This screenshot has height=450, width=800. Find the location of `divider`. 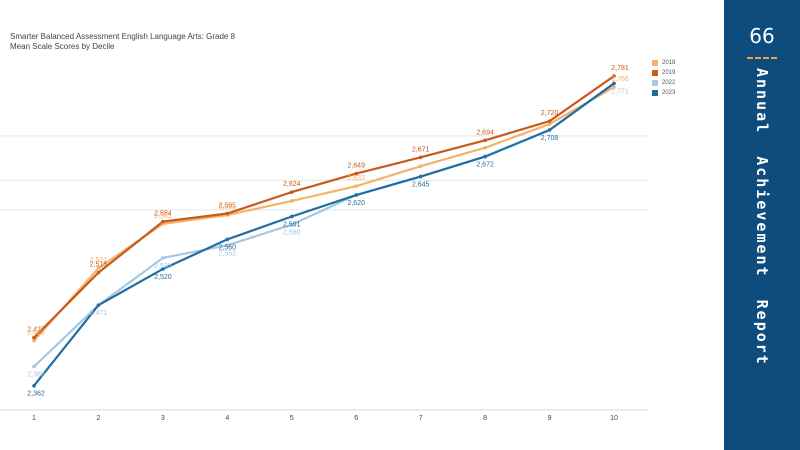

divider is located at coordinates (762, 58).